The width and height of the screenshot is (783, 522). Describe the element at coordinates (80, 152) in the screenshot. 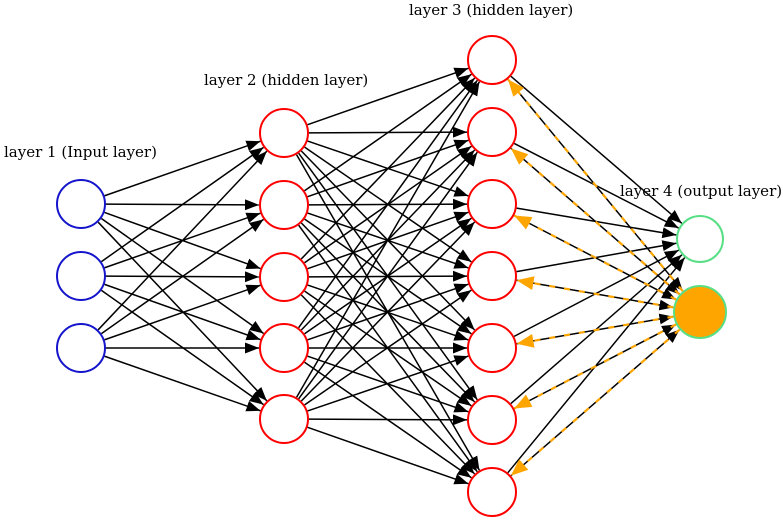

I see `layer1-input-label: layer 1 (Input layer)` at that location.